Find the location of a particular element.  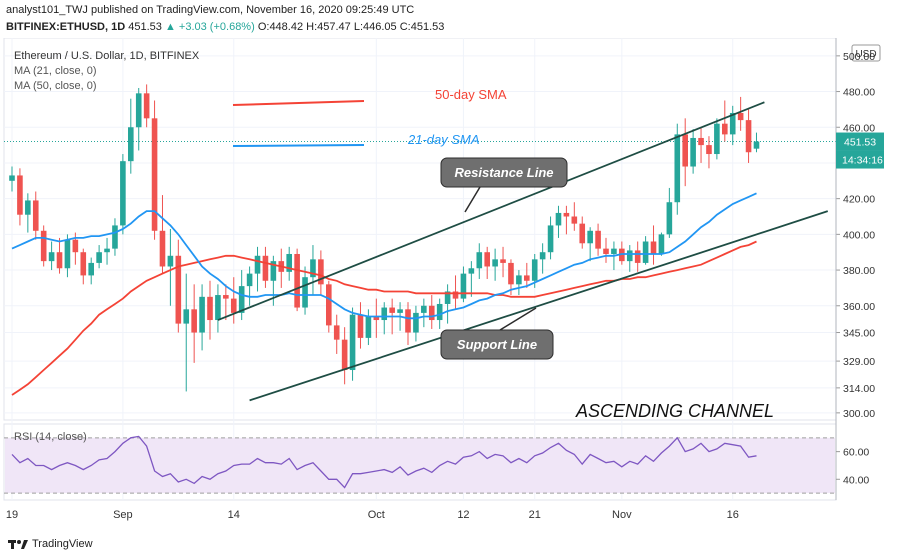

symbol-label: BITFINEX:ETHUSD, 1D is located at coordinates (66, 27).